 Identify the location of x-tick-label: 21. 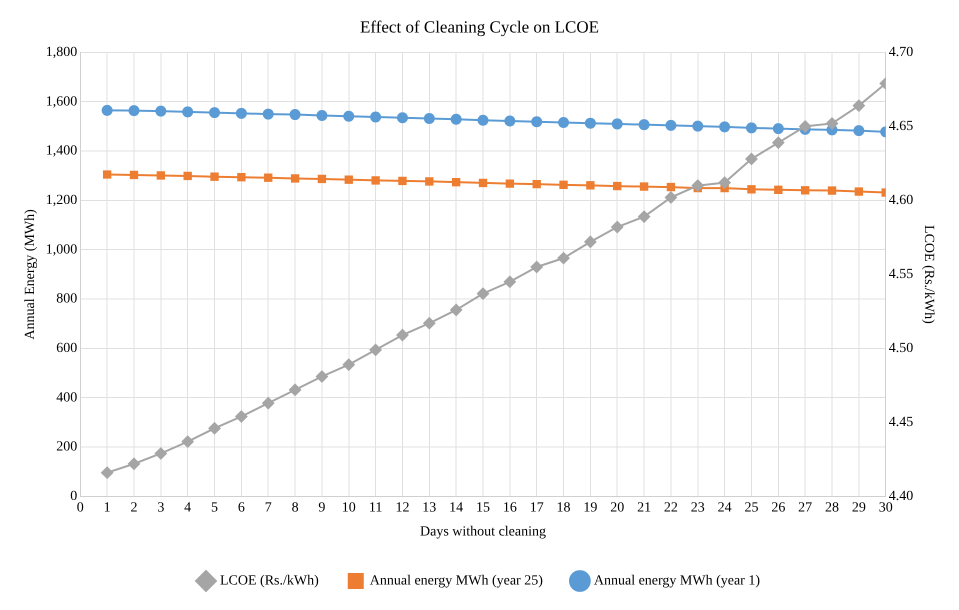
(644, 508).